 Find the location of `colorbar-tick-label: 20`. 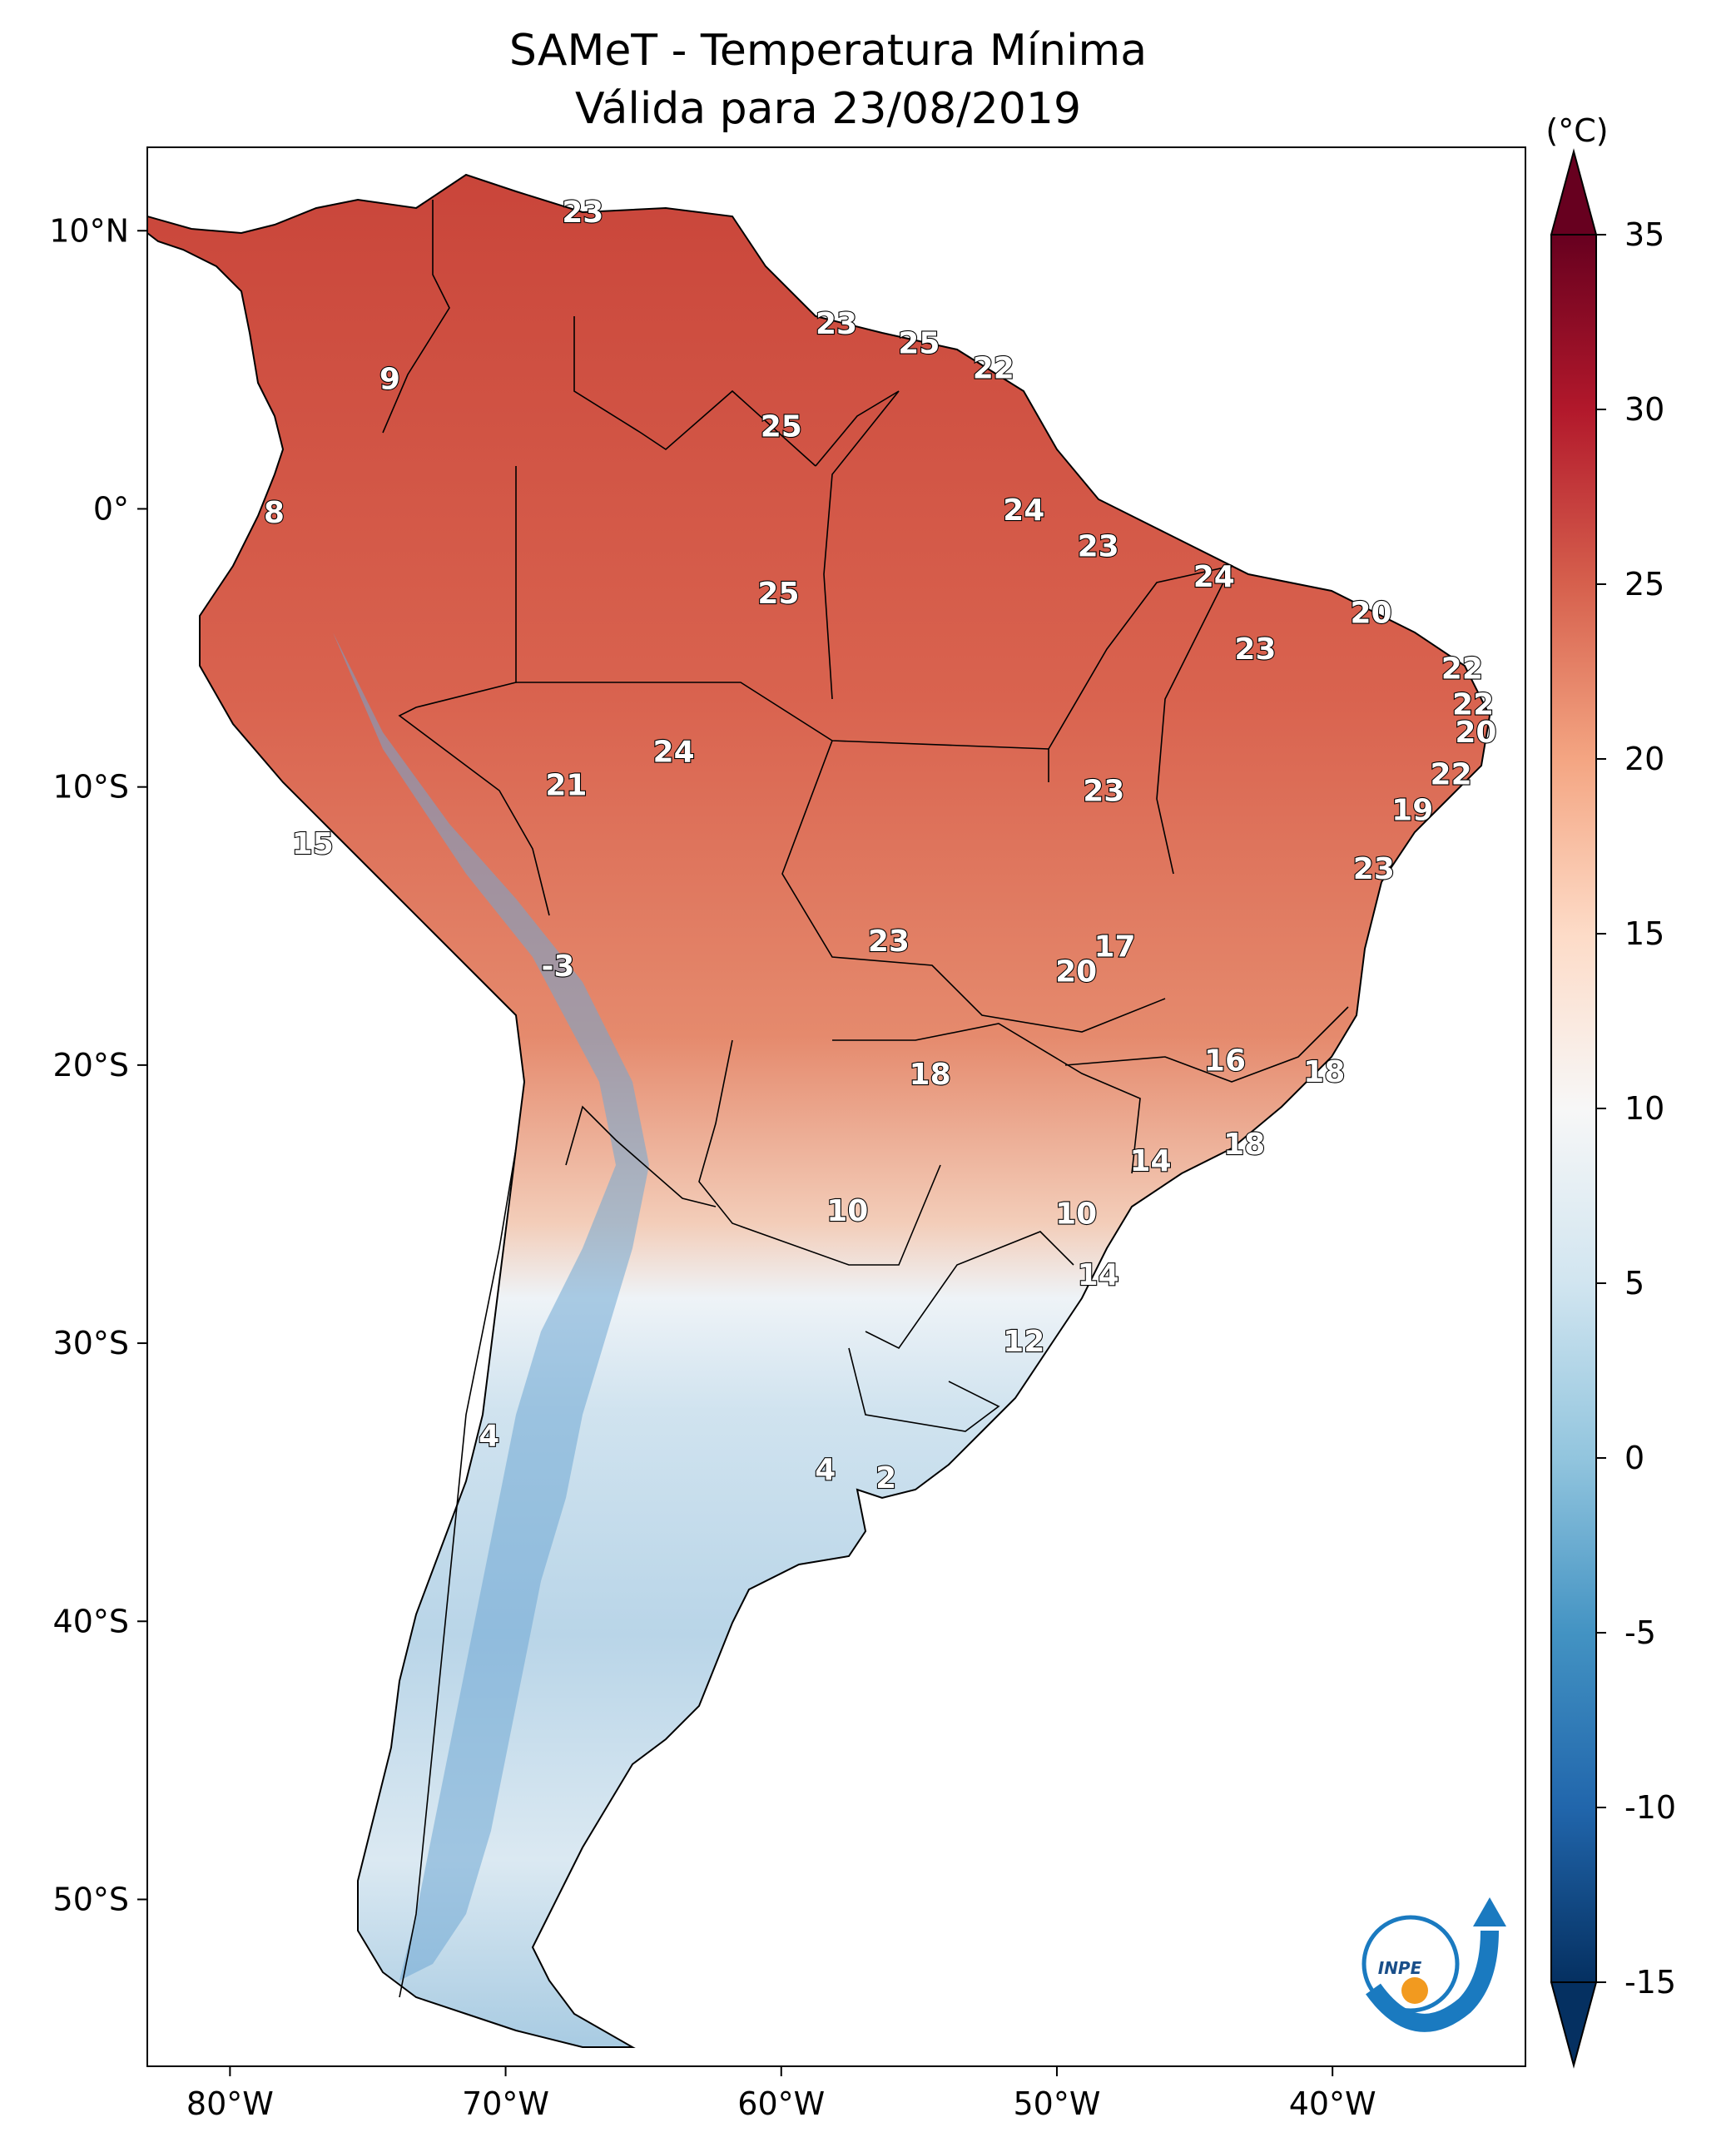

colorbar-tick-label: 20 is located at coordinates (1644, 759).